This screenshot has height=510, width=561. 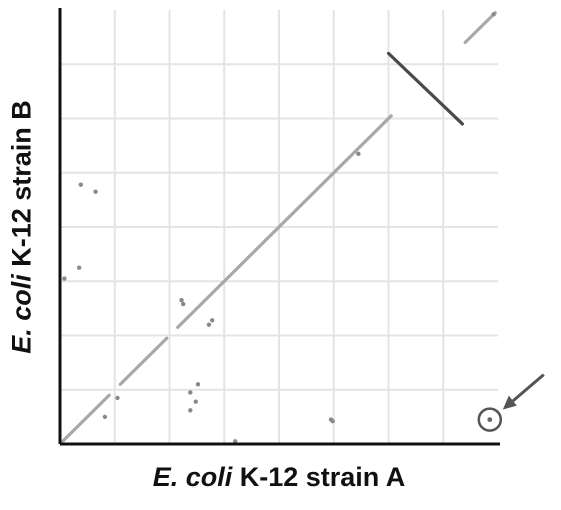 I want to click on annotation-circle, so click(x=490, y=419).